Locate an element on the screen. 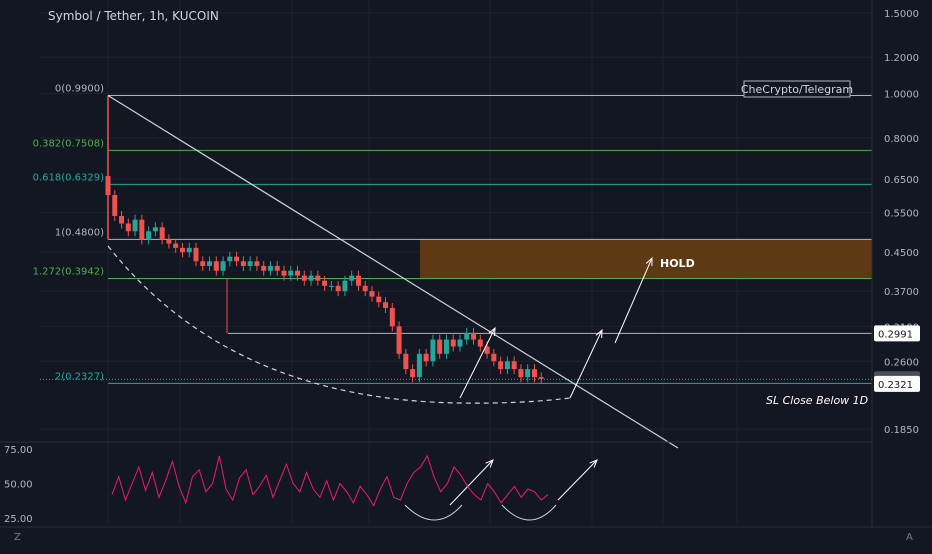 This screenshot has width=932, height=554. price-tick-label: 0.2600 is located at coordinates (901, 362).